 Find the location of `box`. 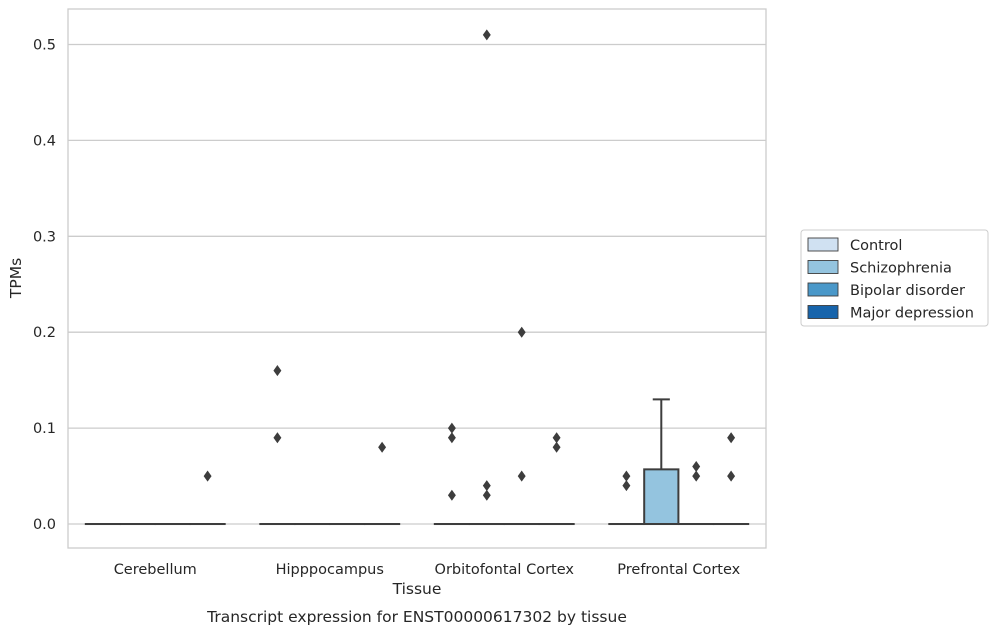

box is located at coordinates (661, 497).